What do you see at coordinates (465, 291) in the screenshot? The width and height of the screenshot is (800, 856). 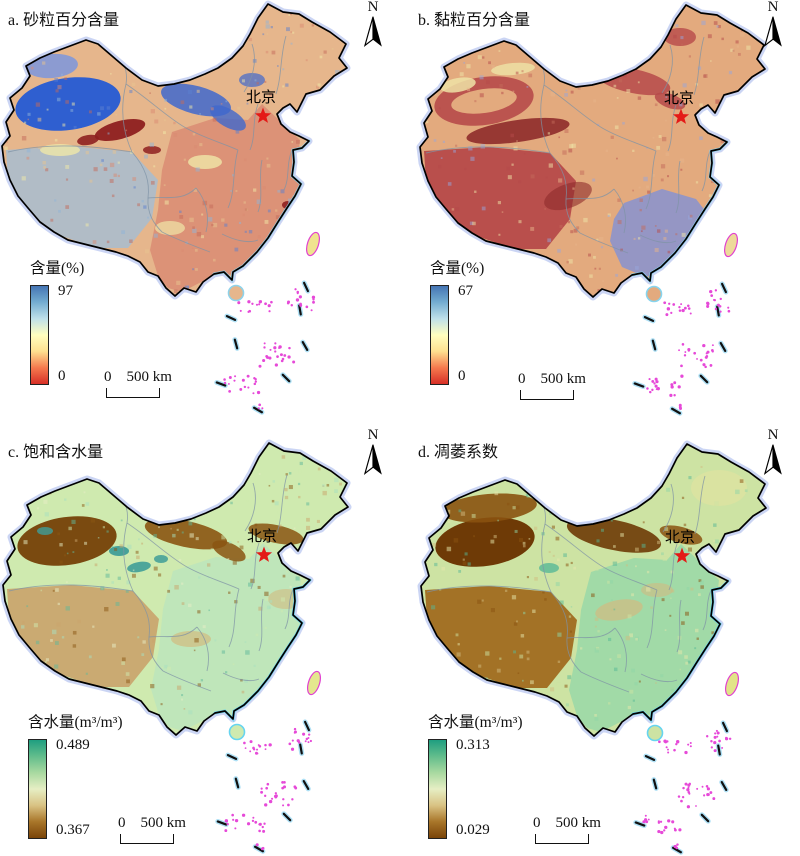 I see `legend-max-value: 67` at bounding box center [465, 291].